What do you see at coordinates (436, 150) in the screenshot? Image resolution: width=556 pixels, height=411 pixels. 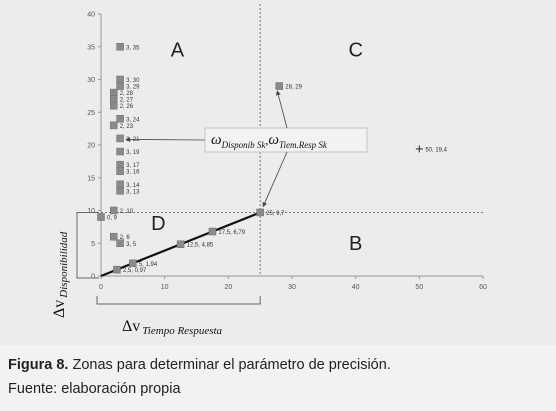 I see `data-point-label: 50, 19,4` at bounding box center [436, 150].